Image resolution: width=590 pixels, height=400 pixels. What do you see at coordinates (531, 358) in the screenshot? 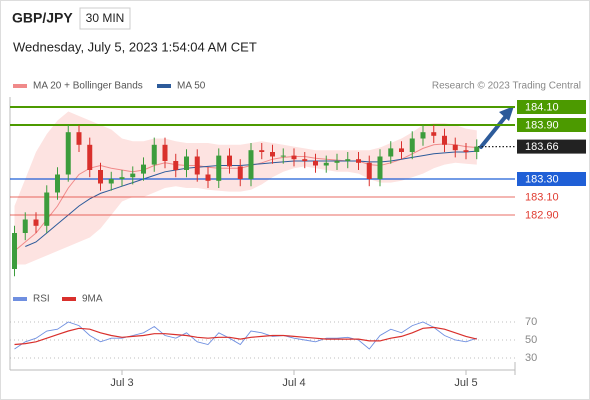
I see `y-tick-label: 30` at bounding box center [531, 358].